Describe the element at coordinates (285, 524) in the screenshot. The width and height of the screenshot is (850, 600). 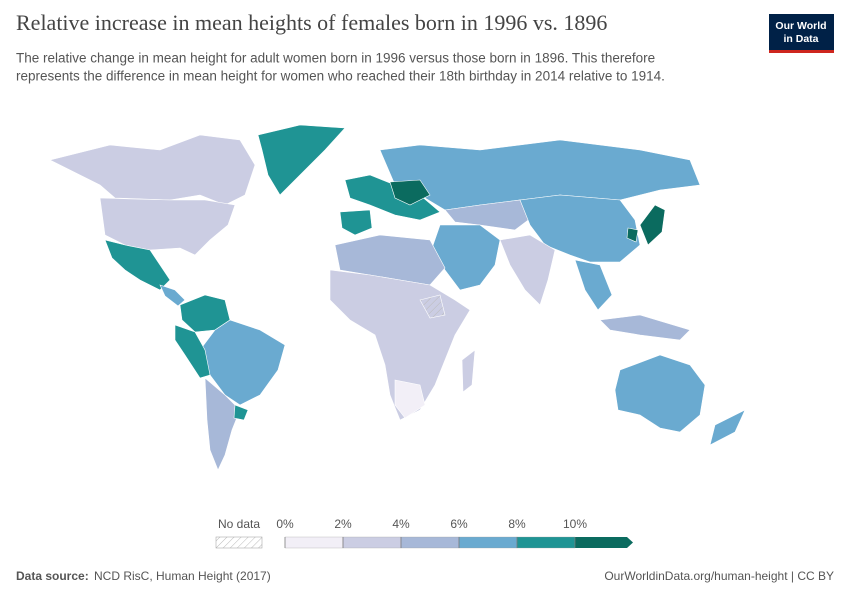
I see `legend-tick-label: 0%` at that location.